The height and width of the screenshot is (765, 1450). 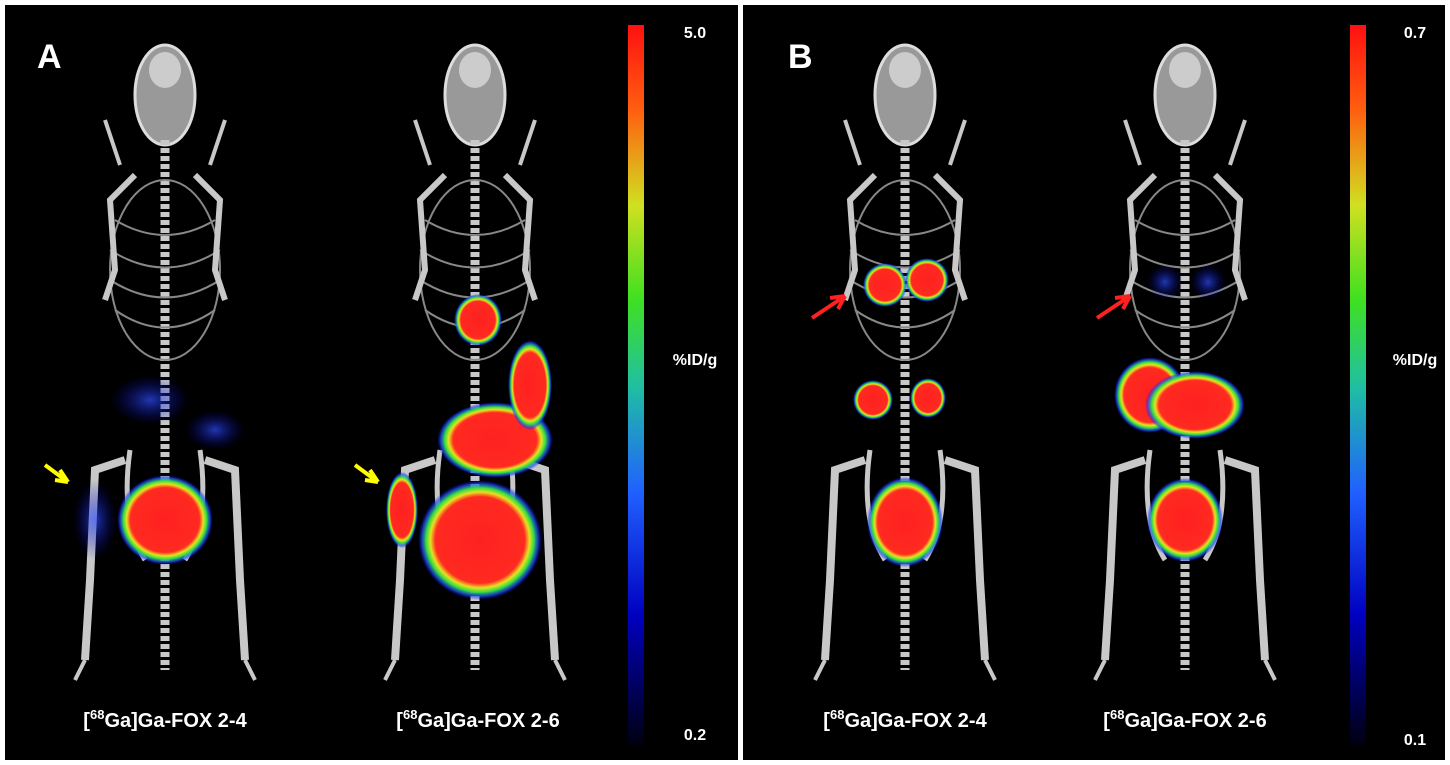 I want to click on panel-letter: B, so click(x=800, y=57).